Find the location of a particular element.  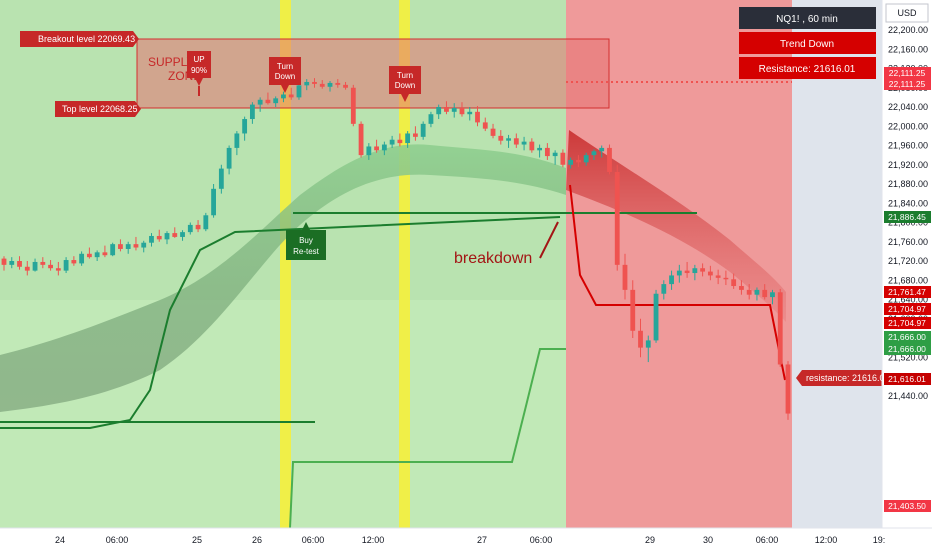

svg-text: USD is located at coordinates (907, 13).